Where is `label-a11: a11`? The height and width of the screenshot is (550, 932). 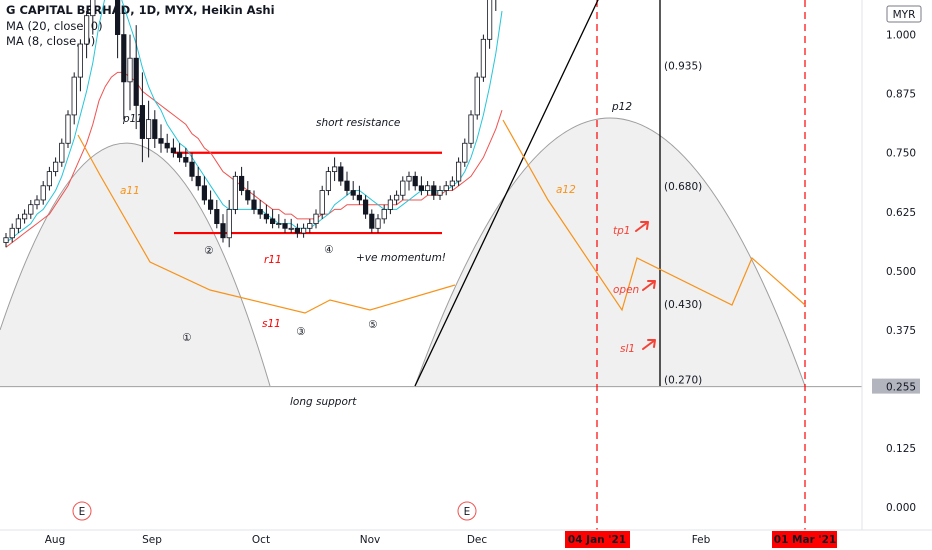
label-a11: a11 is located at coordinates (130, 191).